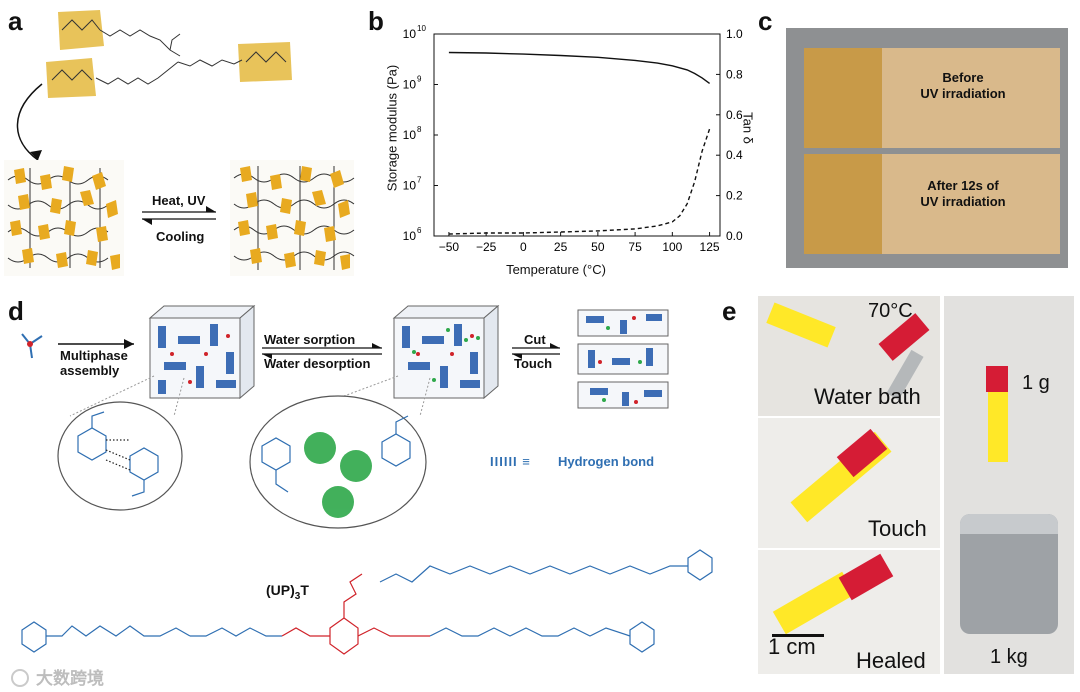 This screenshot has width=1080, height=692. Describe the element at coordinates (556, 269) in the screenshot. I see `x-axis-label: Temperature (°C)` at that location.